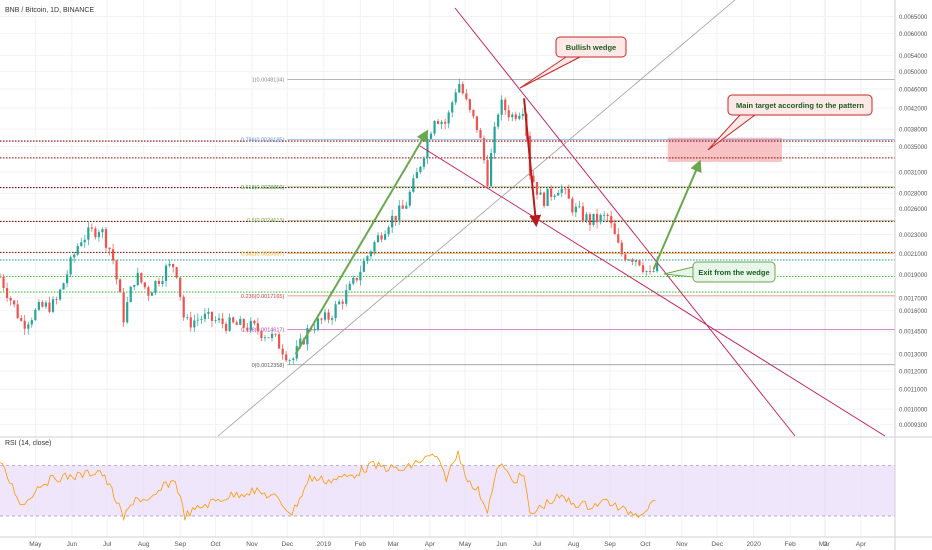 Image resolution: width=932 pixels, height=550 pixels. What do you see at coordinates (268, 366) in the screenshot?
I see `fib-level-label: 0(0.0012358)` at bounding box center [268, 366].